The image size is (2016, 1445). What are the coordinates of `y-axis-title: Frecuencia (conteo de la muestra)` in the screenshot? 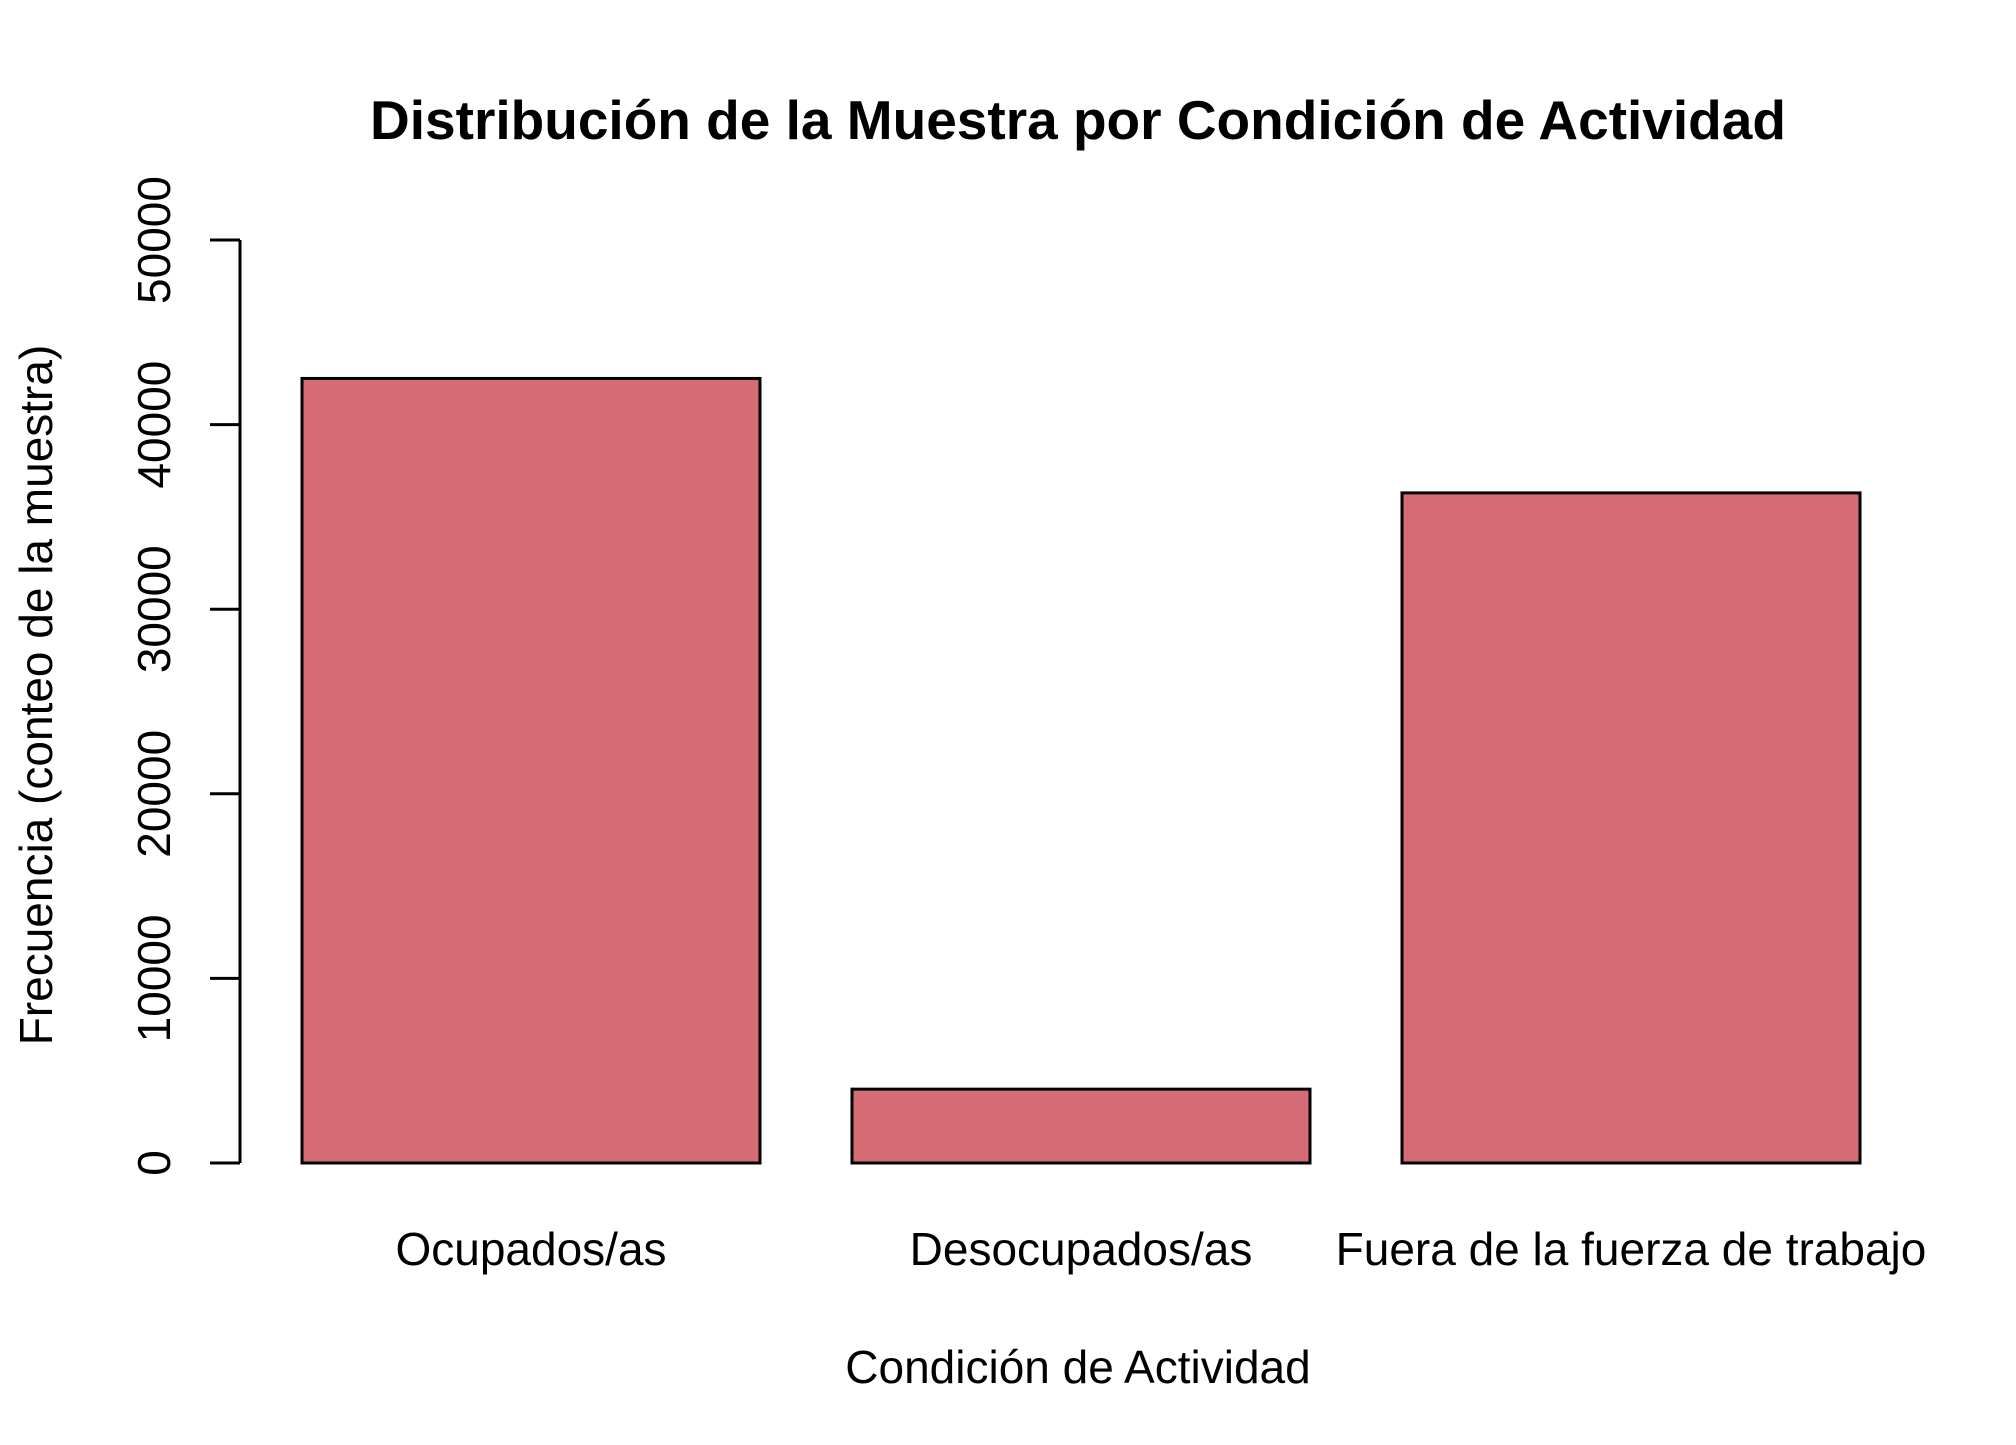 It's located at (36, 695).